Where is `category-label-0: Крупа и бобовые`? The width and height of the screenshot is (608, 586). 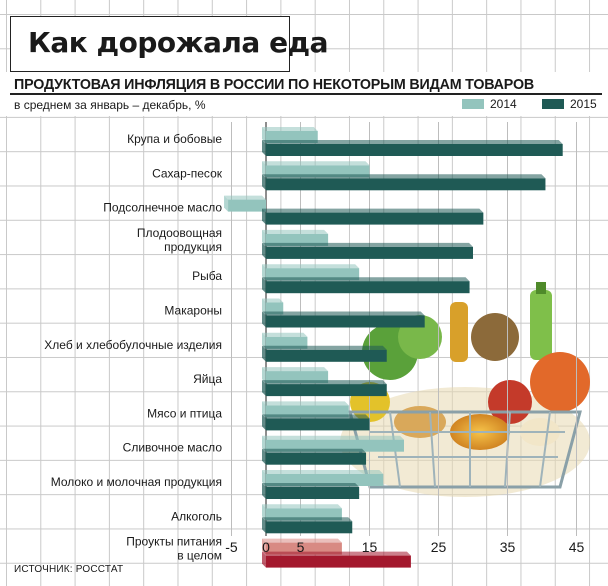
category-label-0: Крупа и бобовые is located at coordinates (174, 139).